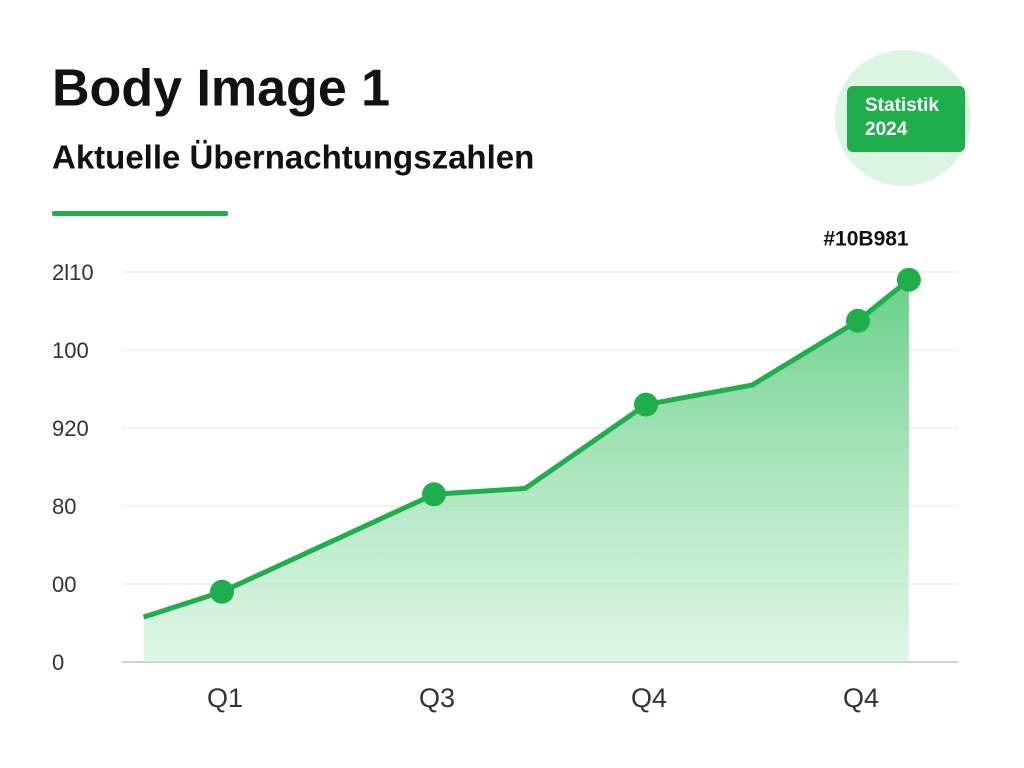 The height and width of the screenshot is (768, 1024). I want to click on badge, so click(906, 119).